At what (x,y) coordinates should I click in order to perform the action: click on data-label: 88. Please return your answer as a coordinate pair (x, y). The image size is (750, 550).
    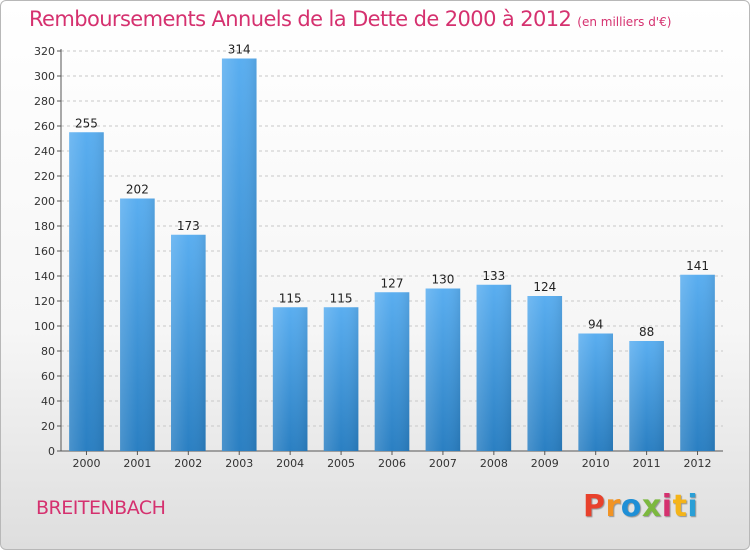
    Looking at the image, I should click on (646, 332).